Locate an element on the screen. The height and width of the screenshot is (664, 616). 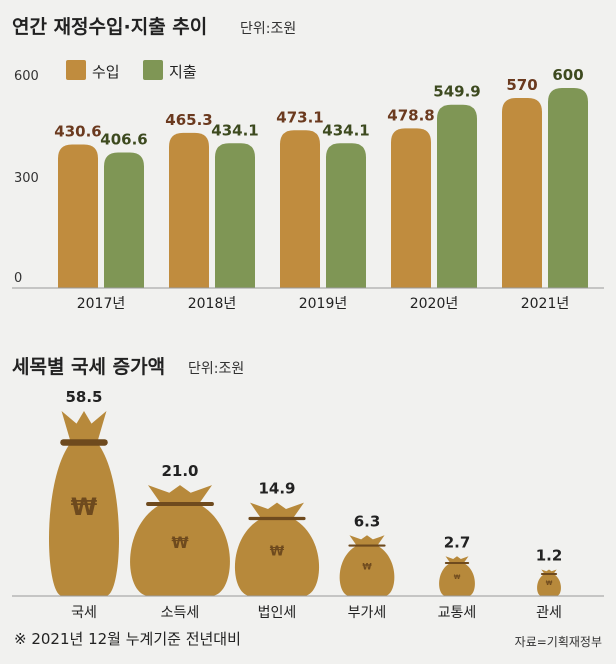
money-bag-3: ₩ is located at coordinates (367, 565).